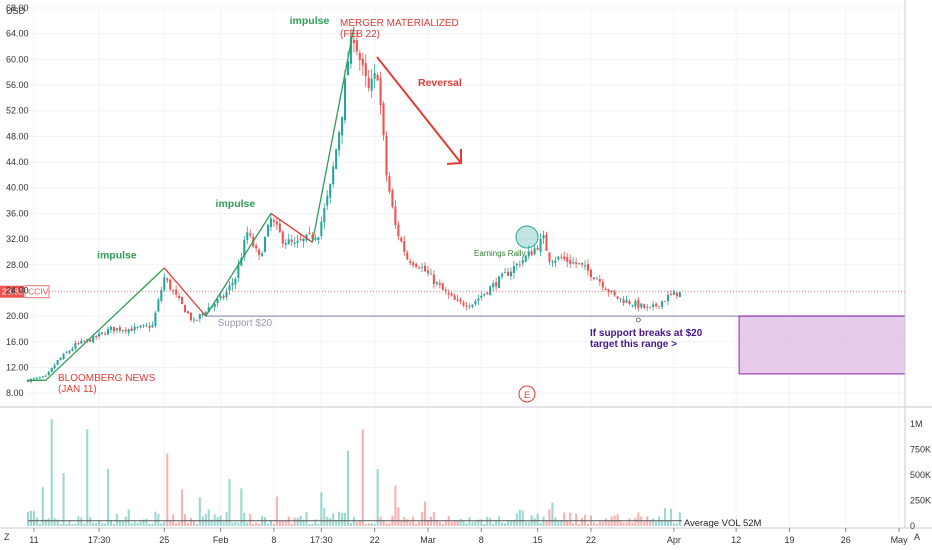 This screenshot has height=550, width=932. I want to click on y-unit-label: USD, so click(16, 11).